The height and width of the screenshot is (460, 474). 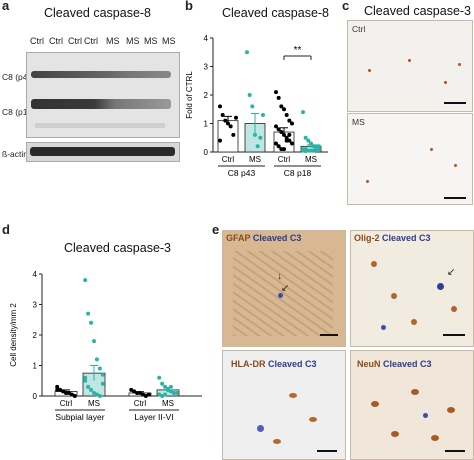 What do you see at coordinates (103, 95) in the screenshot?
I see `blot-upper` at bounding box center [103, 95].